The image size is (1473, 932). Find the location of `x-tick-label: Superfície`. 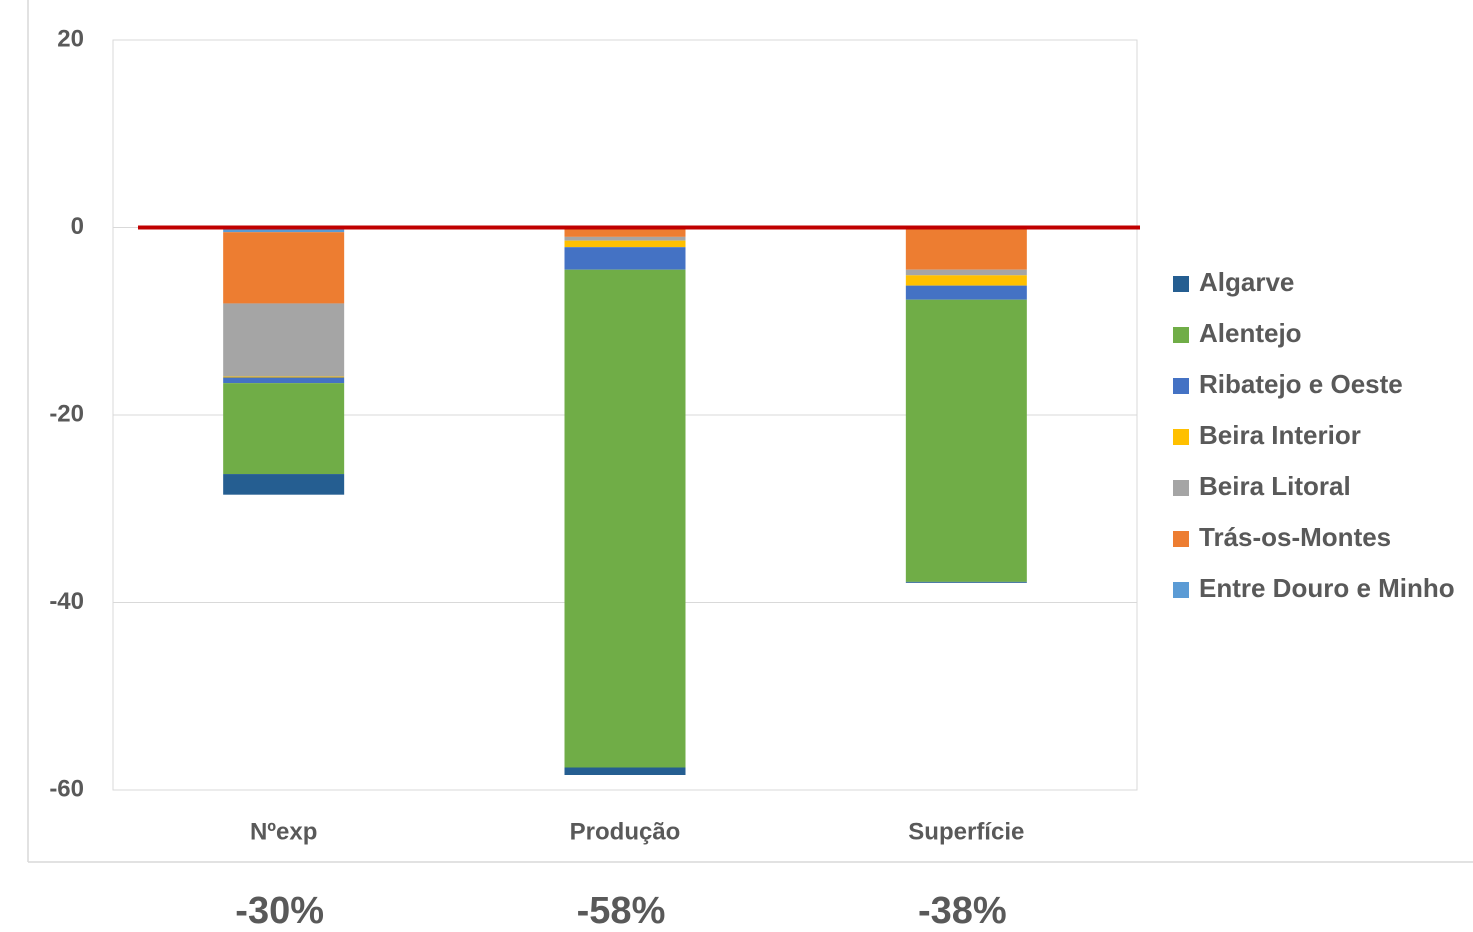

x-tick-label: Superfície is located at coordinates (966, 831).